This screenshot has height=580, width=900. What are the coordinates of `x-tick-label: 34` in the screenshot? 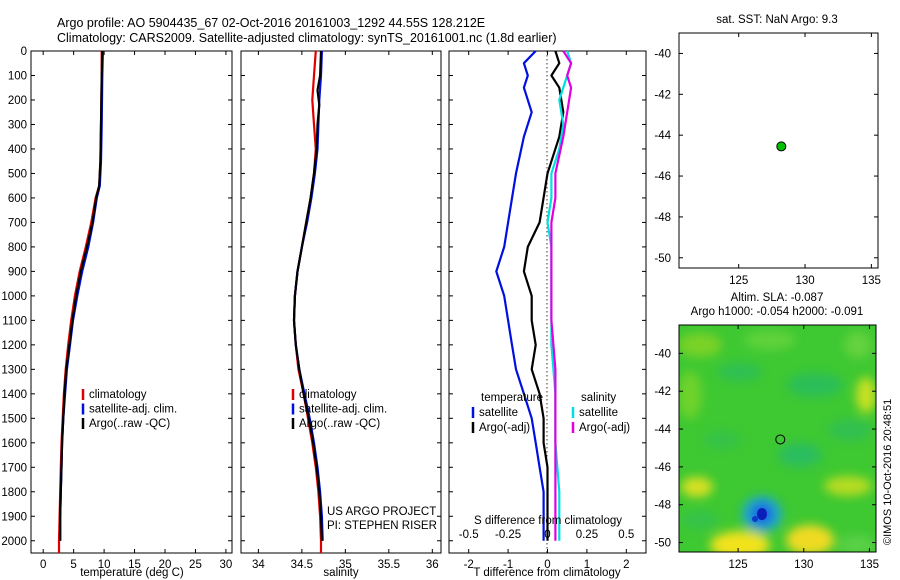 It's located at (258, 565).